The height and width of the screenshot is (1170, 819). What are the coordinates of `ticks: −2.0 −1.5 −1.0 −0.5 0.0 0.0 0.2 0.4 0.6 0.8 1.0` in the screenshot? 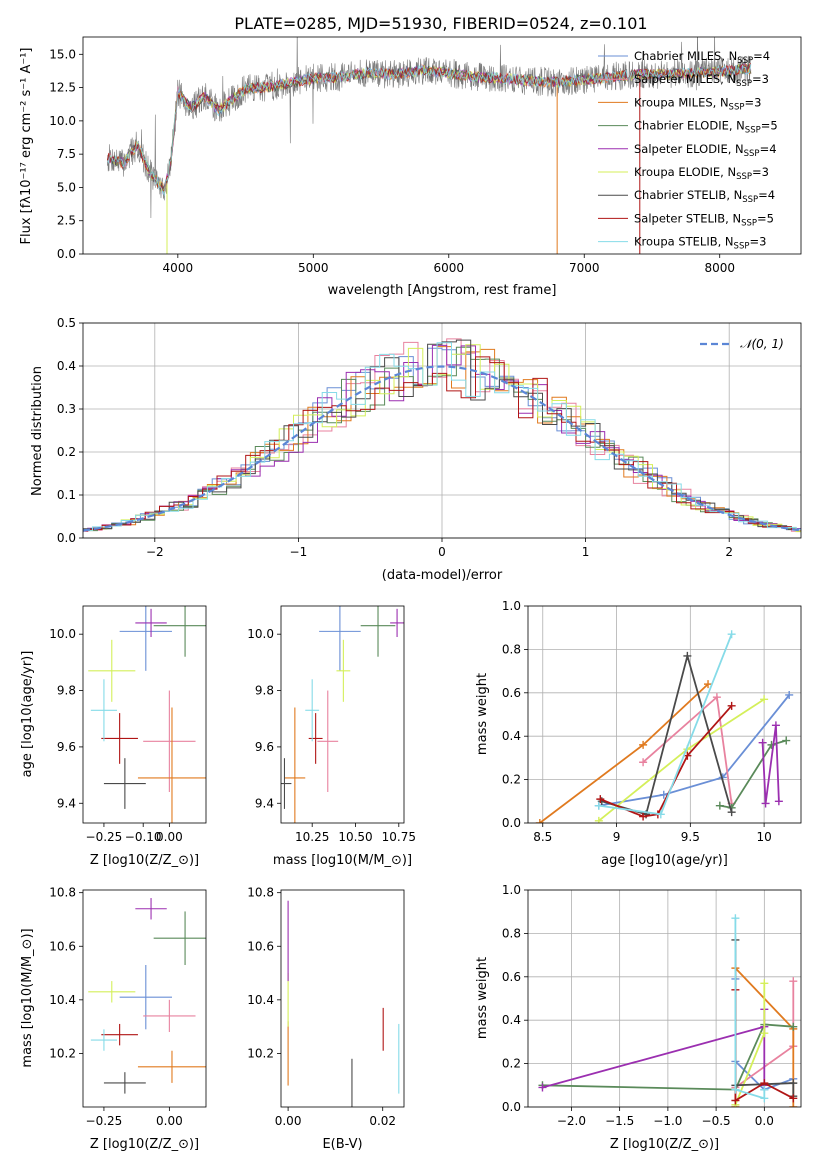 It's located at (638, 1005).